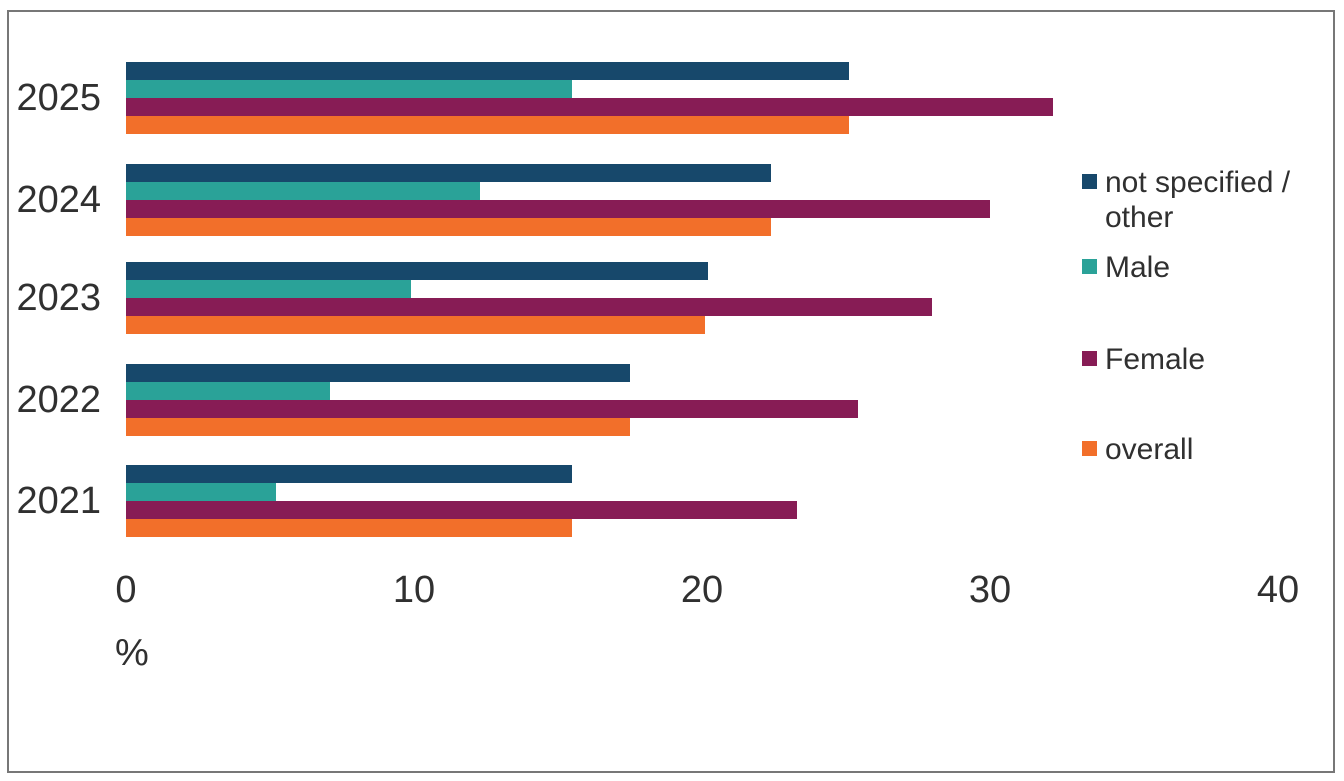 The image size is (1344, 781). Describe the element at coordinates (529, 307) in the screenshot. I see `bar-female-2023` at that location.